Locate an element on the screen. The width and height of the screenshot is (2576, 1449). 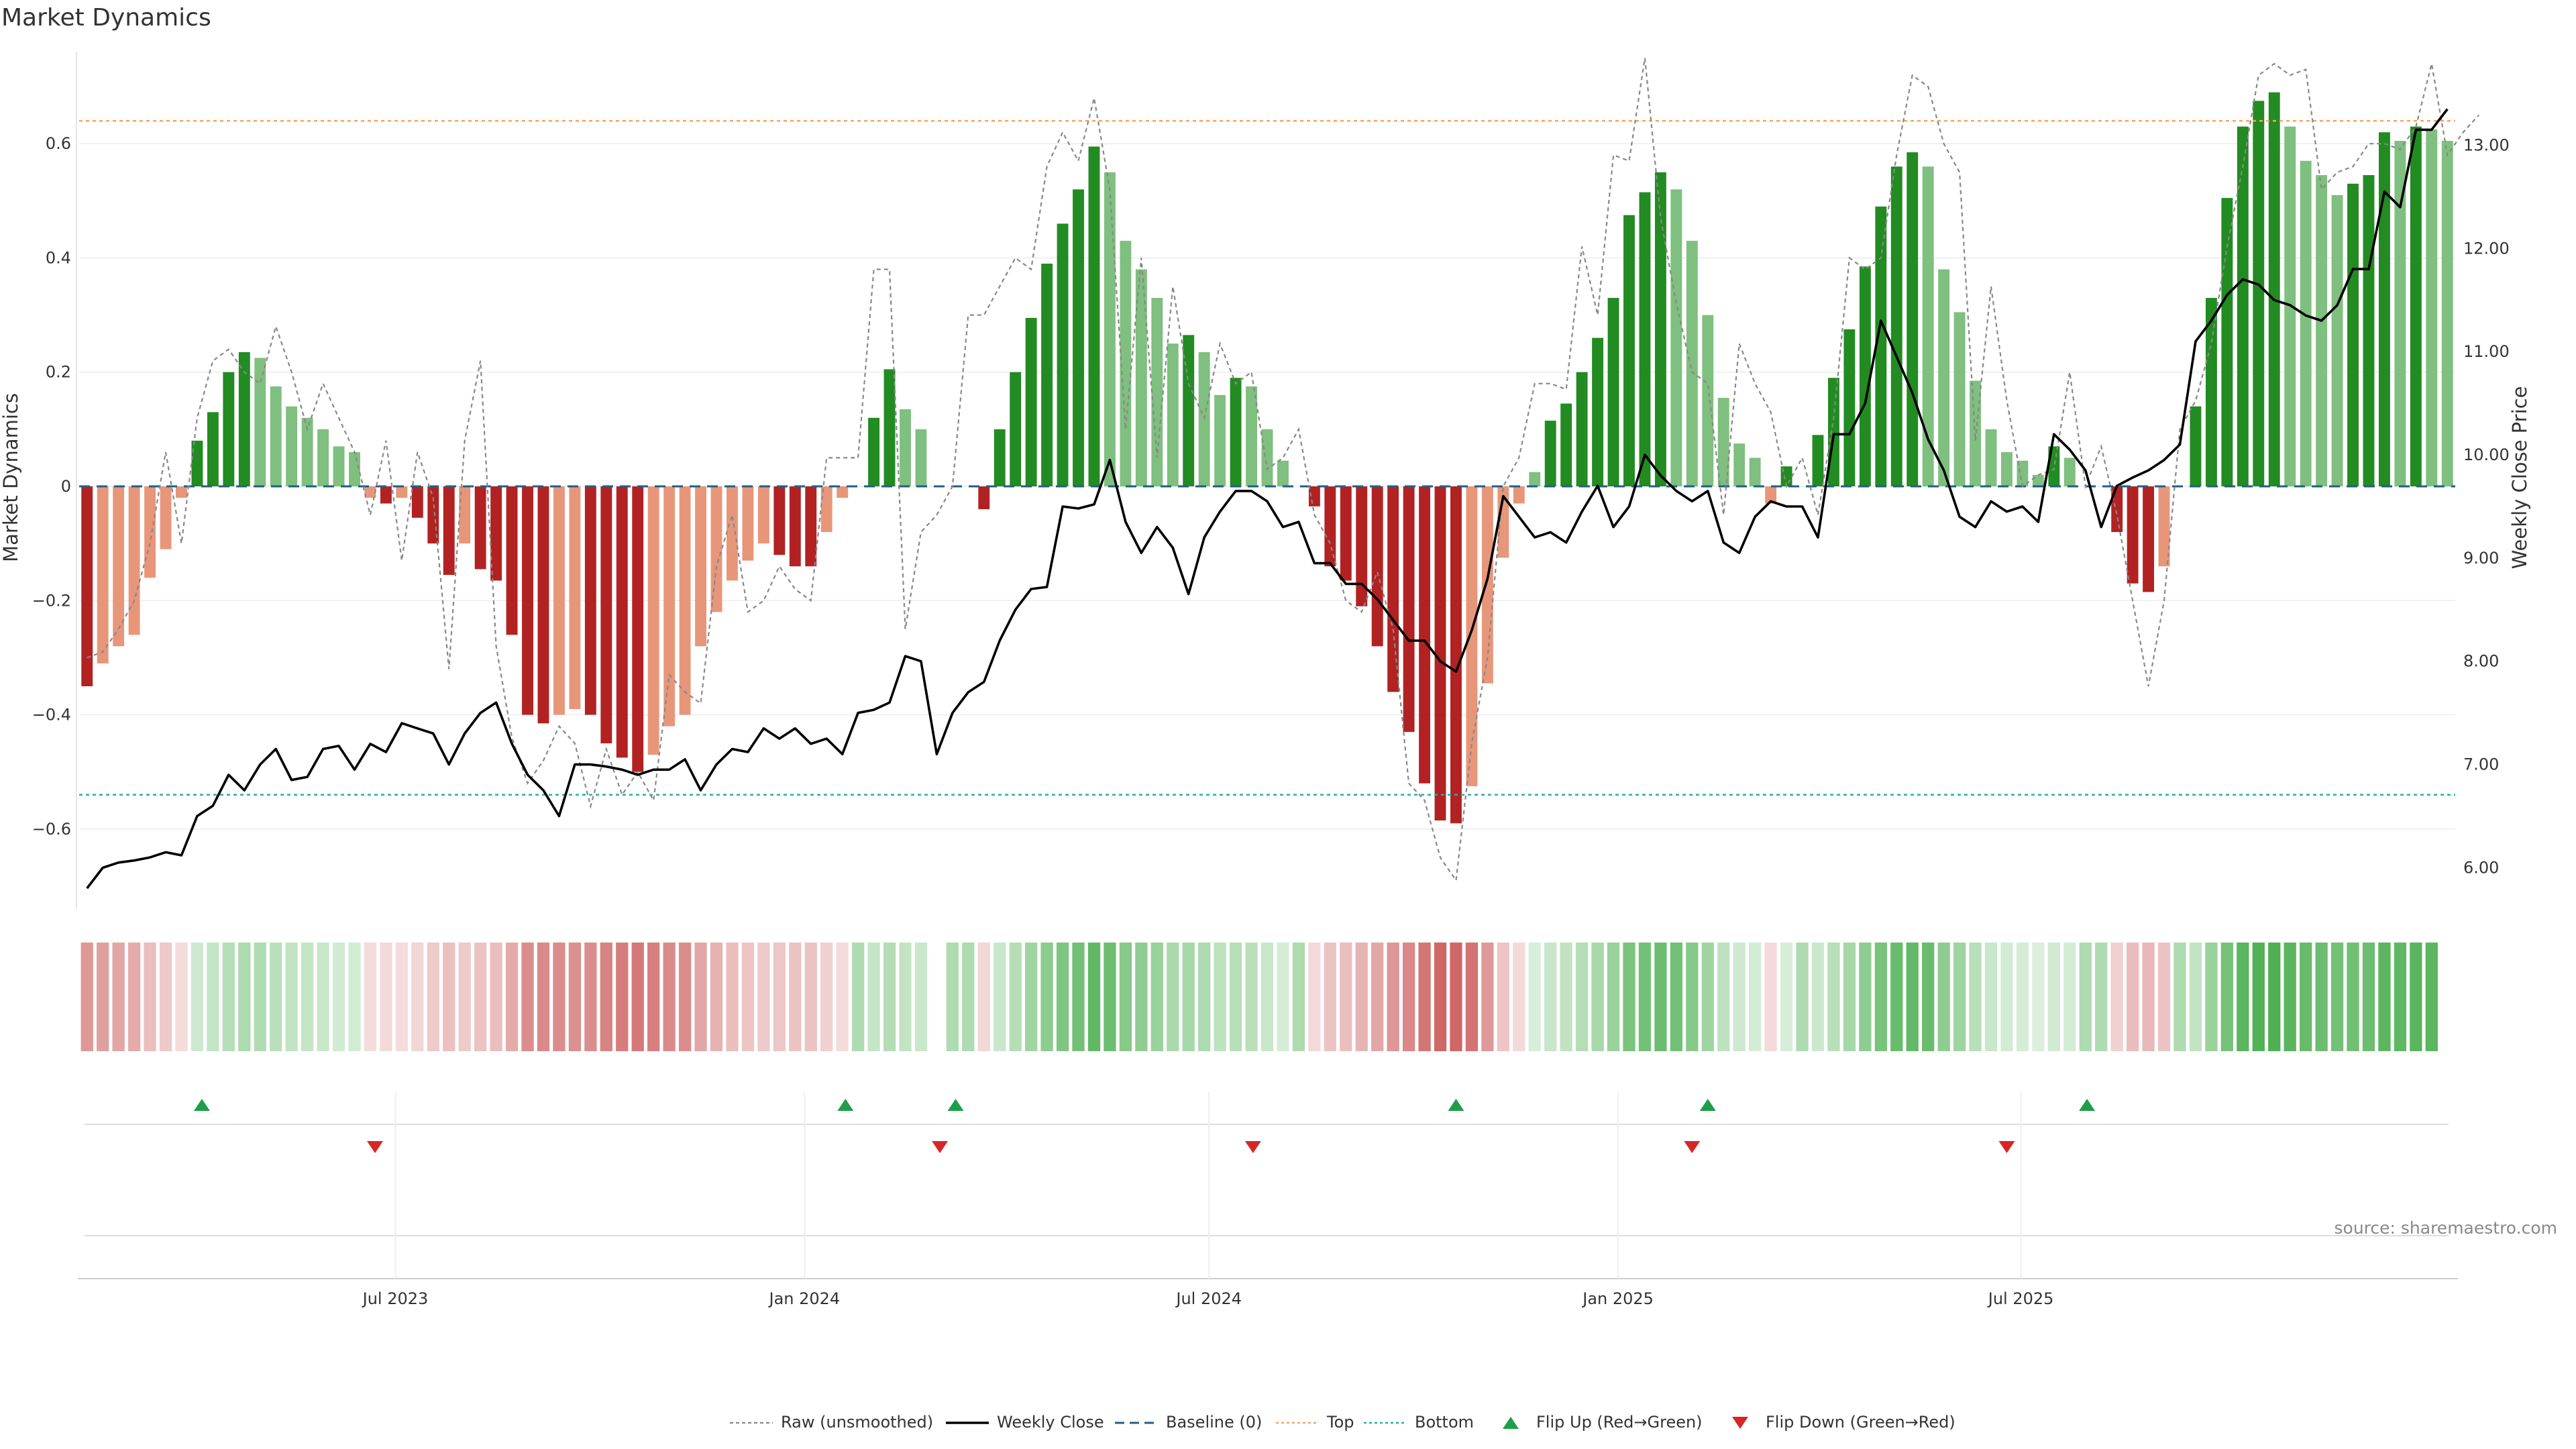
y-tick-label: 0.6 is located at coordinates (58, 143).